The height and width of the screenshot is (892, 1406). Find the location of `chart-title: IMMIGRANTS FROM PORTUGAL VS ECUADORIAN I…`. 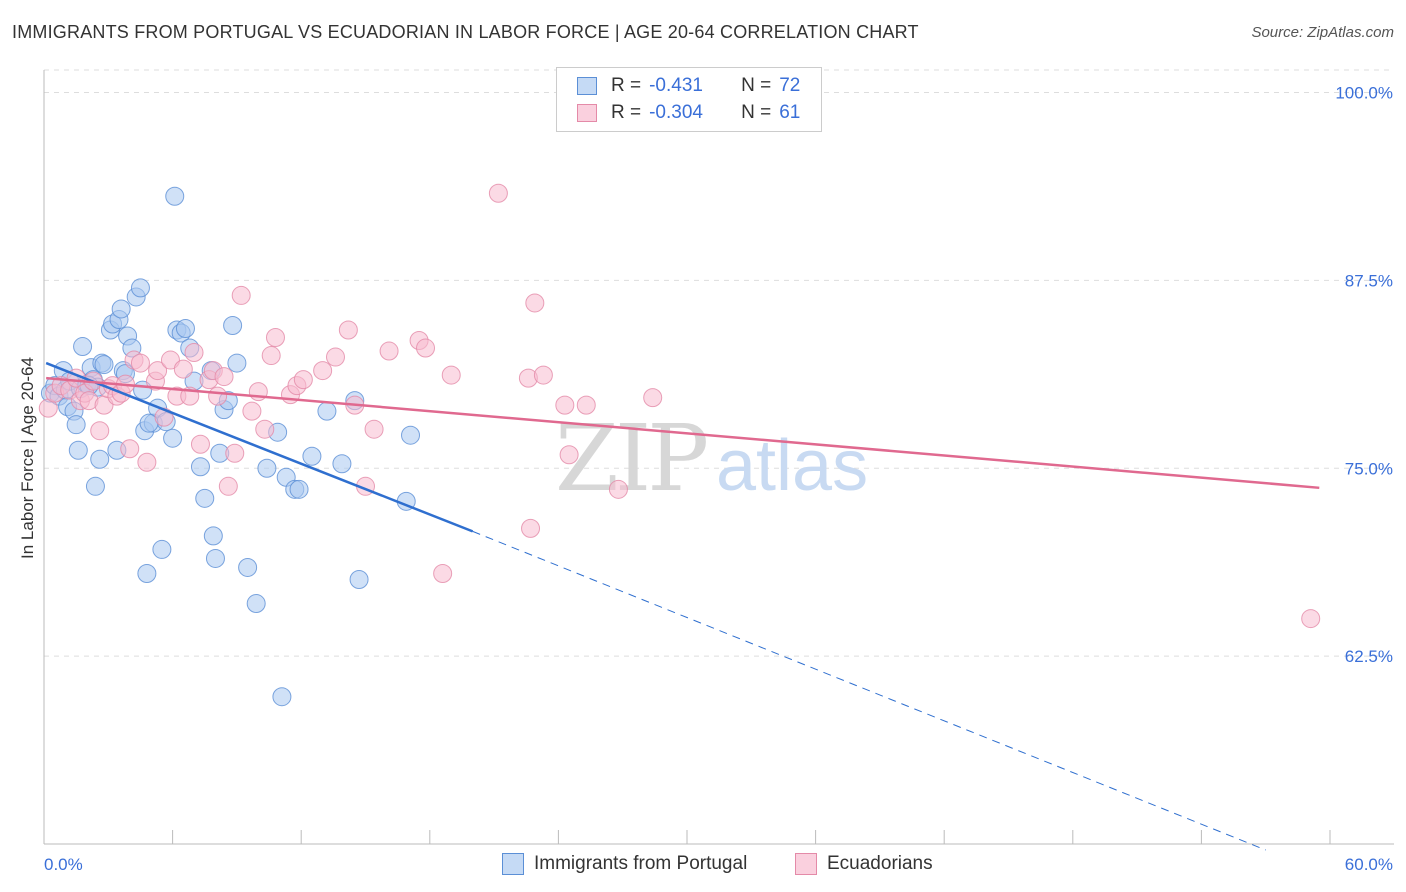

chart-title: IMMIGRANTS FROM PORTUGAL VS ECUADORIAN I… is located at coordinates (465, 32).